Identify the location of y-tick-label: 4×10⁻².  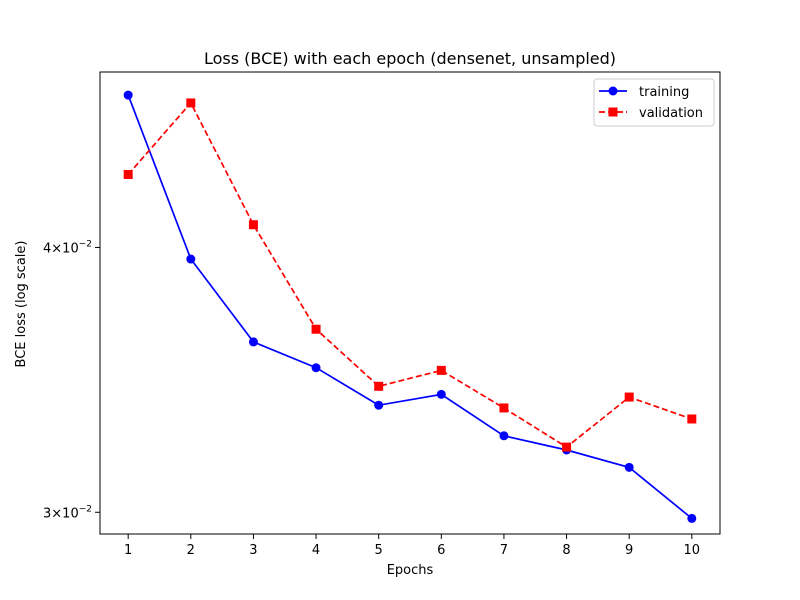
(67, 247).